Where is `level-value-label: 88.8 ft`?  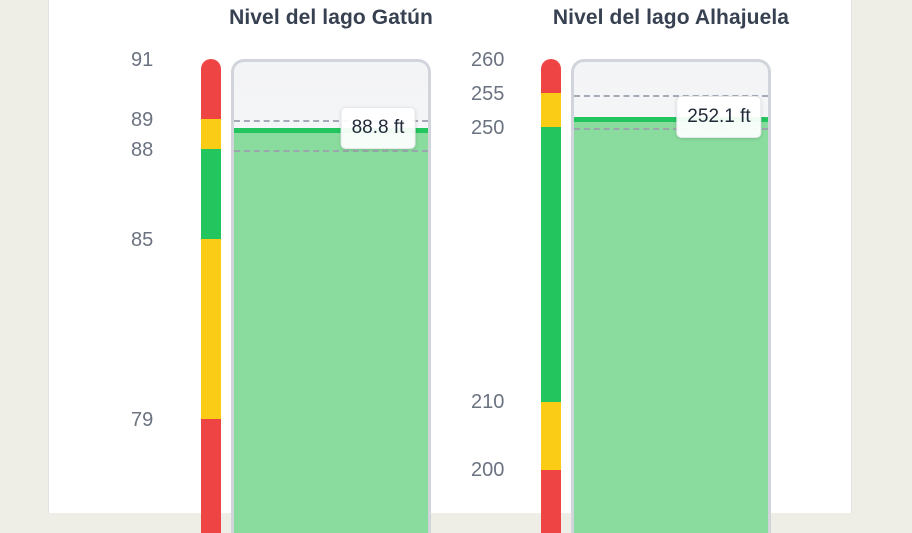 level-value-label: 88.8 ft is located at coordinates (378, 128).